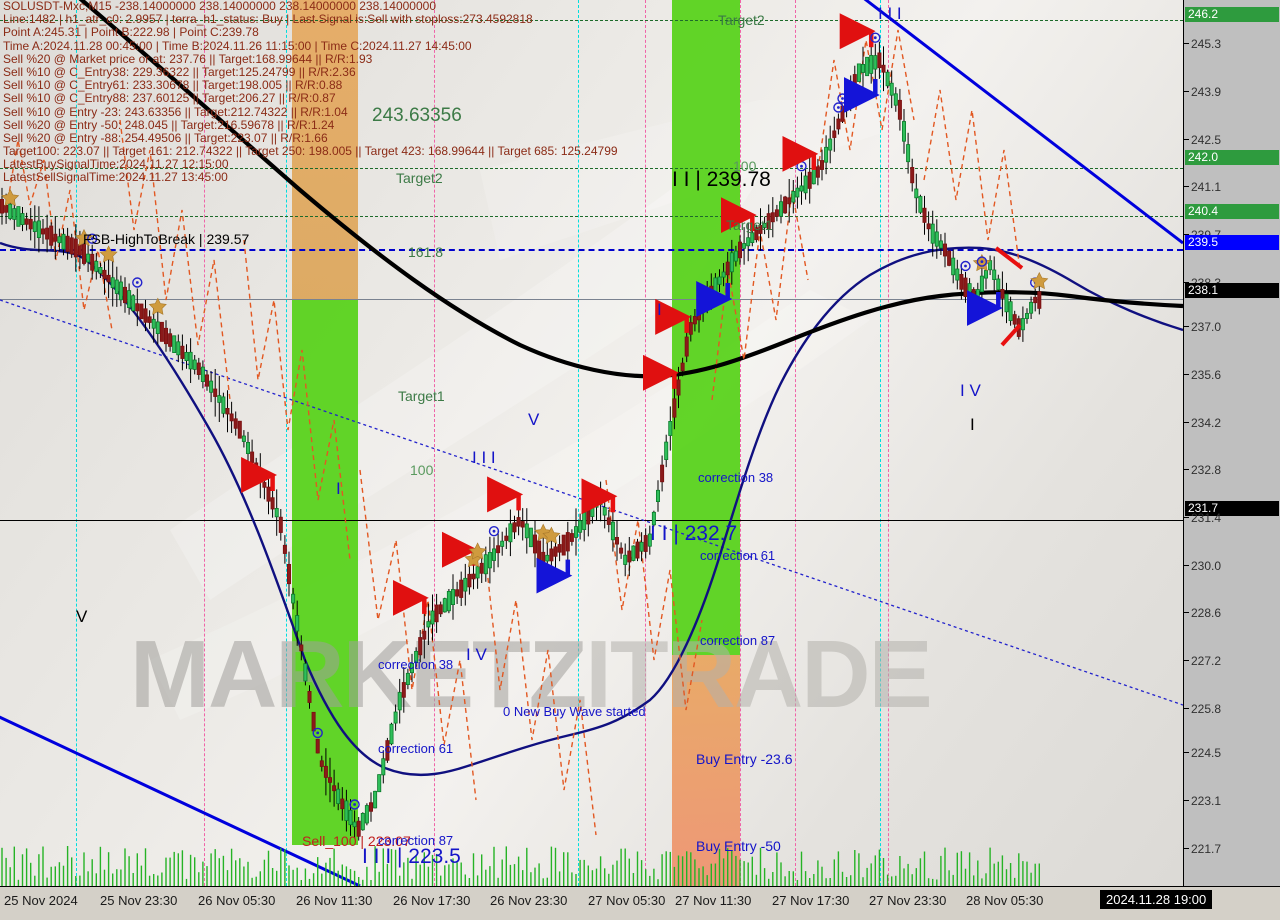  What do you see at coordinates (1232, 566) in the screenshot?
I see `price-tick: 230.0` at bounding box center [1232, 566].